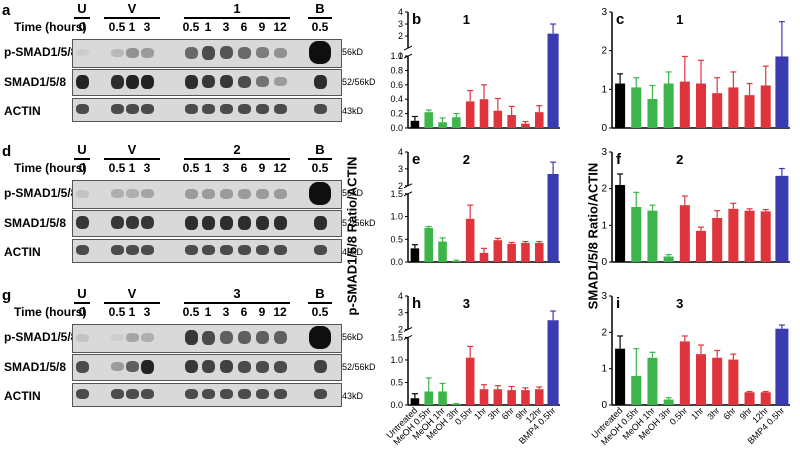 This screenshot has width=800, height=473. What do you see at coordinates (408, 48) in the screenshot?
I see `axis-break-mark` at bounding box center [408, 48].